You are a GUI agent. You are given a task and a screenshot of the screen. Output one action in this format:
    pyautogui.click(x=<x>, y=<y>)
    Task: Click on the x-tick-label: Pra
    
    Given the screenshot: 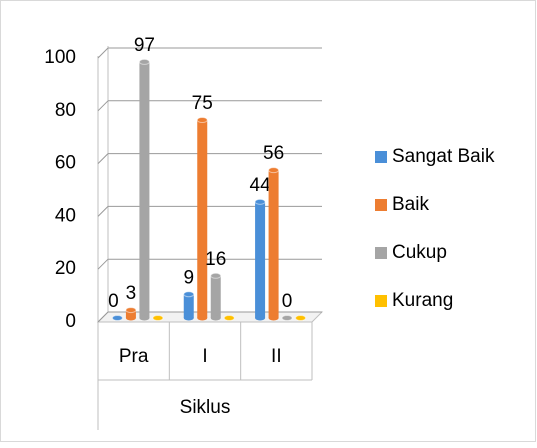 What is the action you would take?
    pyautogui.click(x=134, y=356)
    